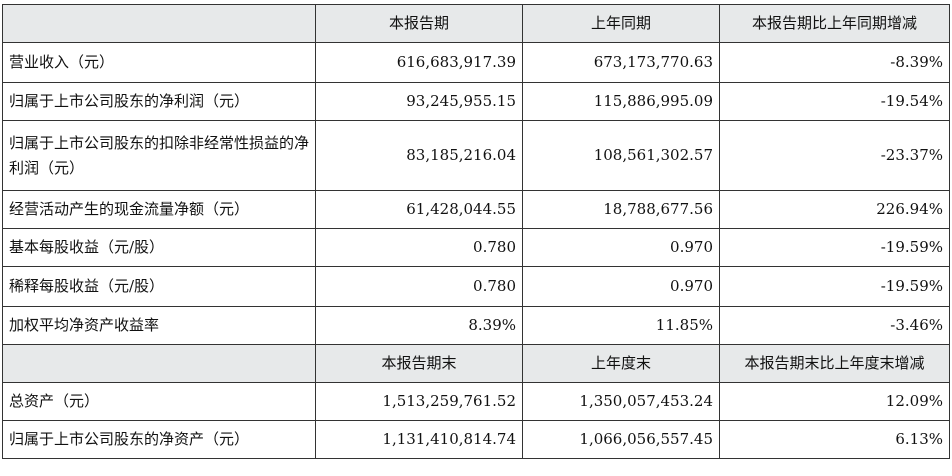 The height and width of the screenshot is (476, 952). I want to click on row-label: 营业收入（元）, so click(159, 62).